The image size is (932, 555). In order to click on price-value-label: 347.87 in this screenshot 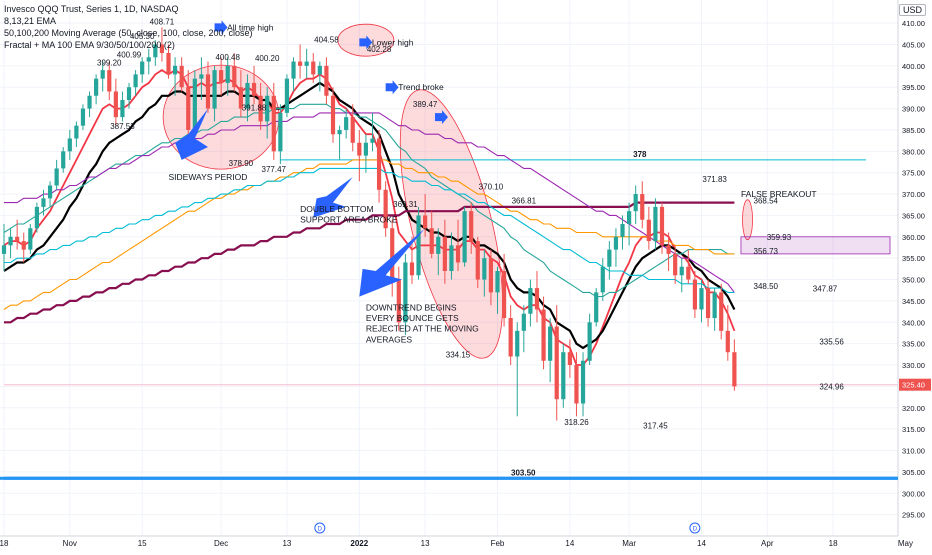, I will do `click(825, 289)`.